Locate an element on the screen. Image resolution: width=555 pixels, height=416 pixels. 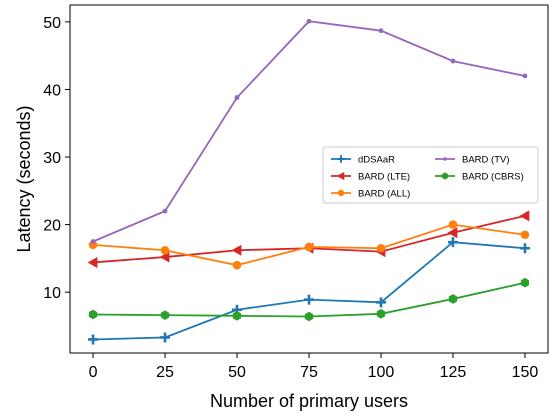
x-tick-label: 25 is located at coordinates (165, 372).